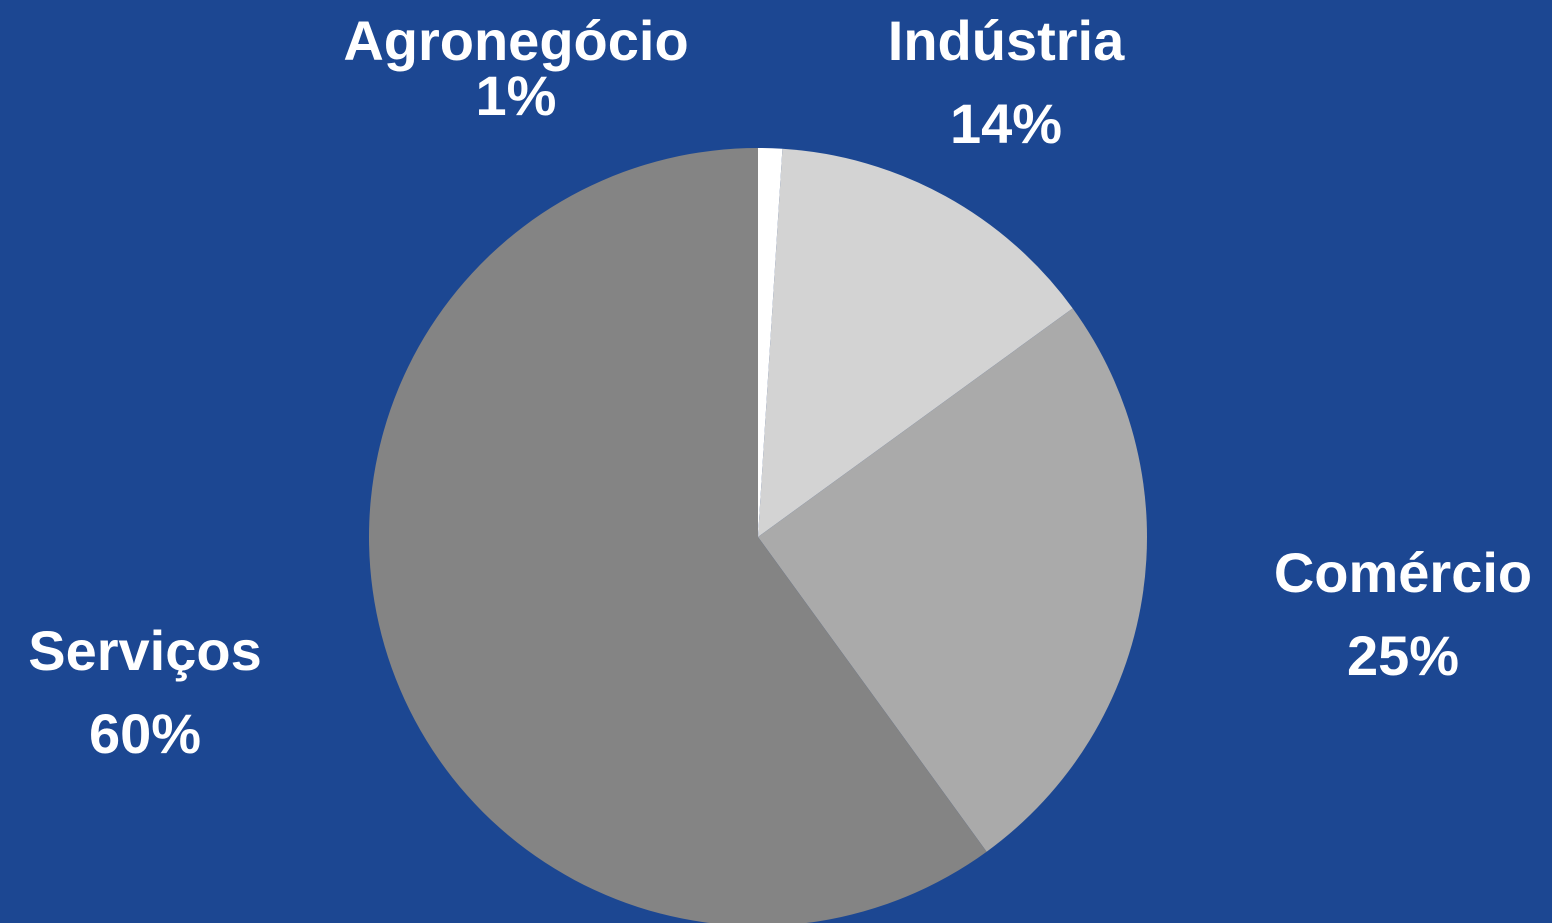  Describe the element at coordinates (145, 733) in the screenshot. I see `slice-value-label: 60%` at that location.